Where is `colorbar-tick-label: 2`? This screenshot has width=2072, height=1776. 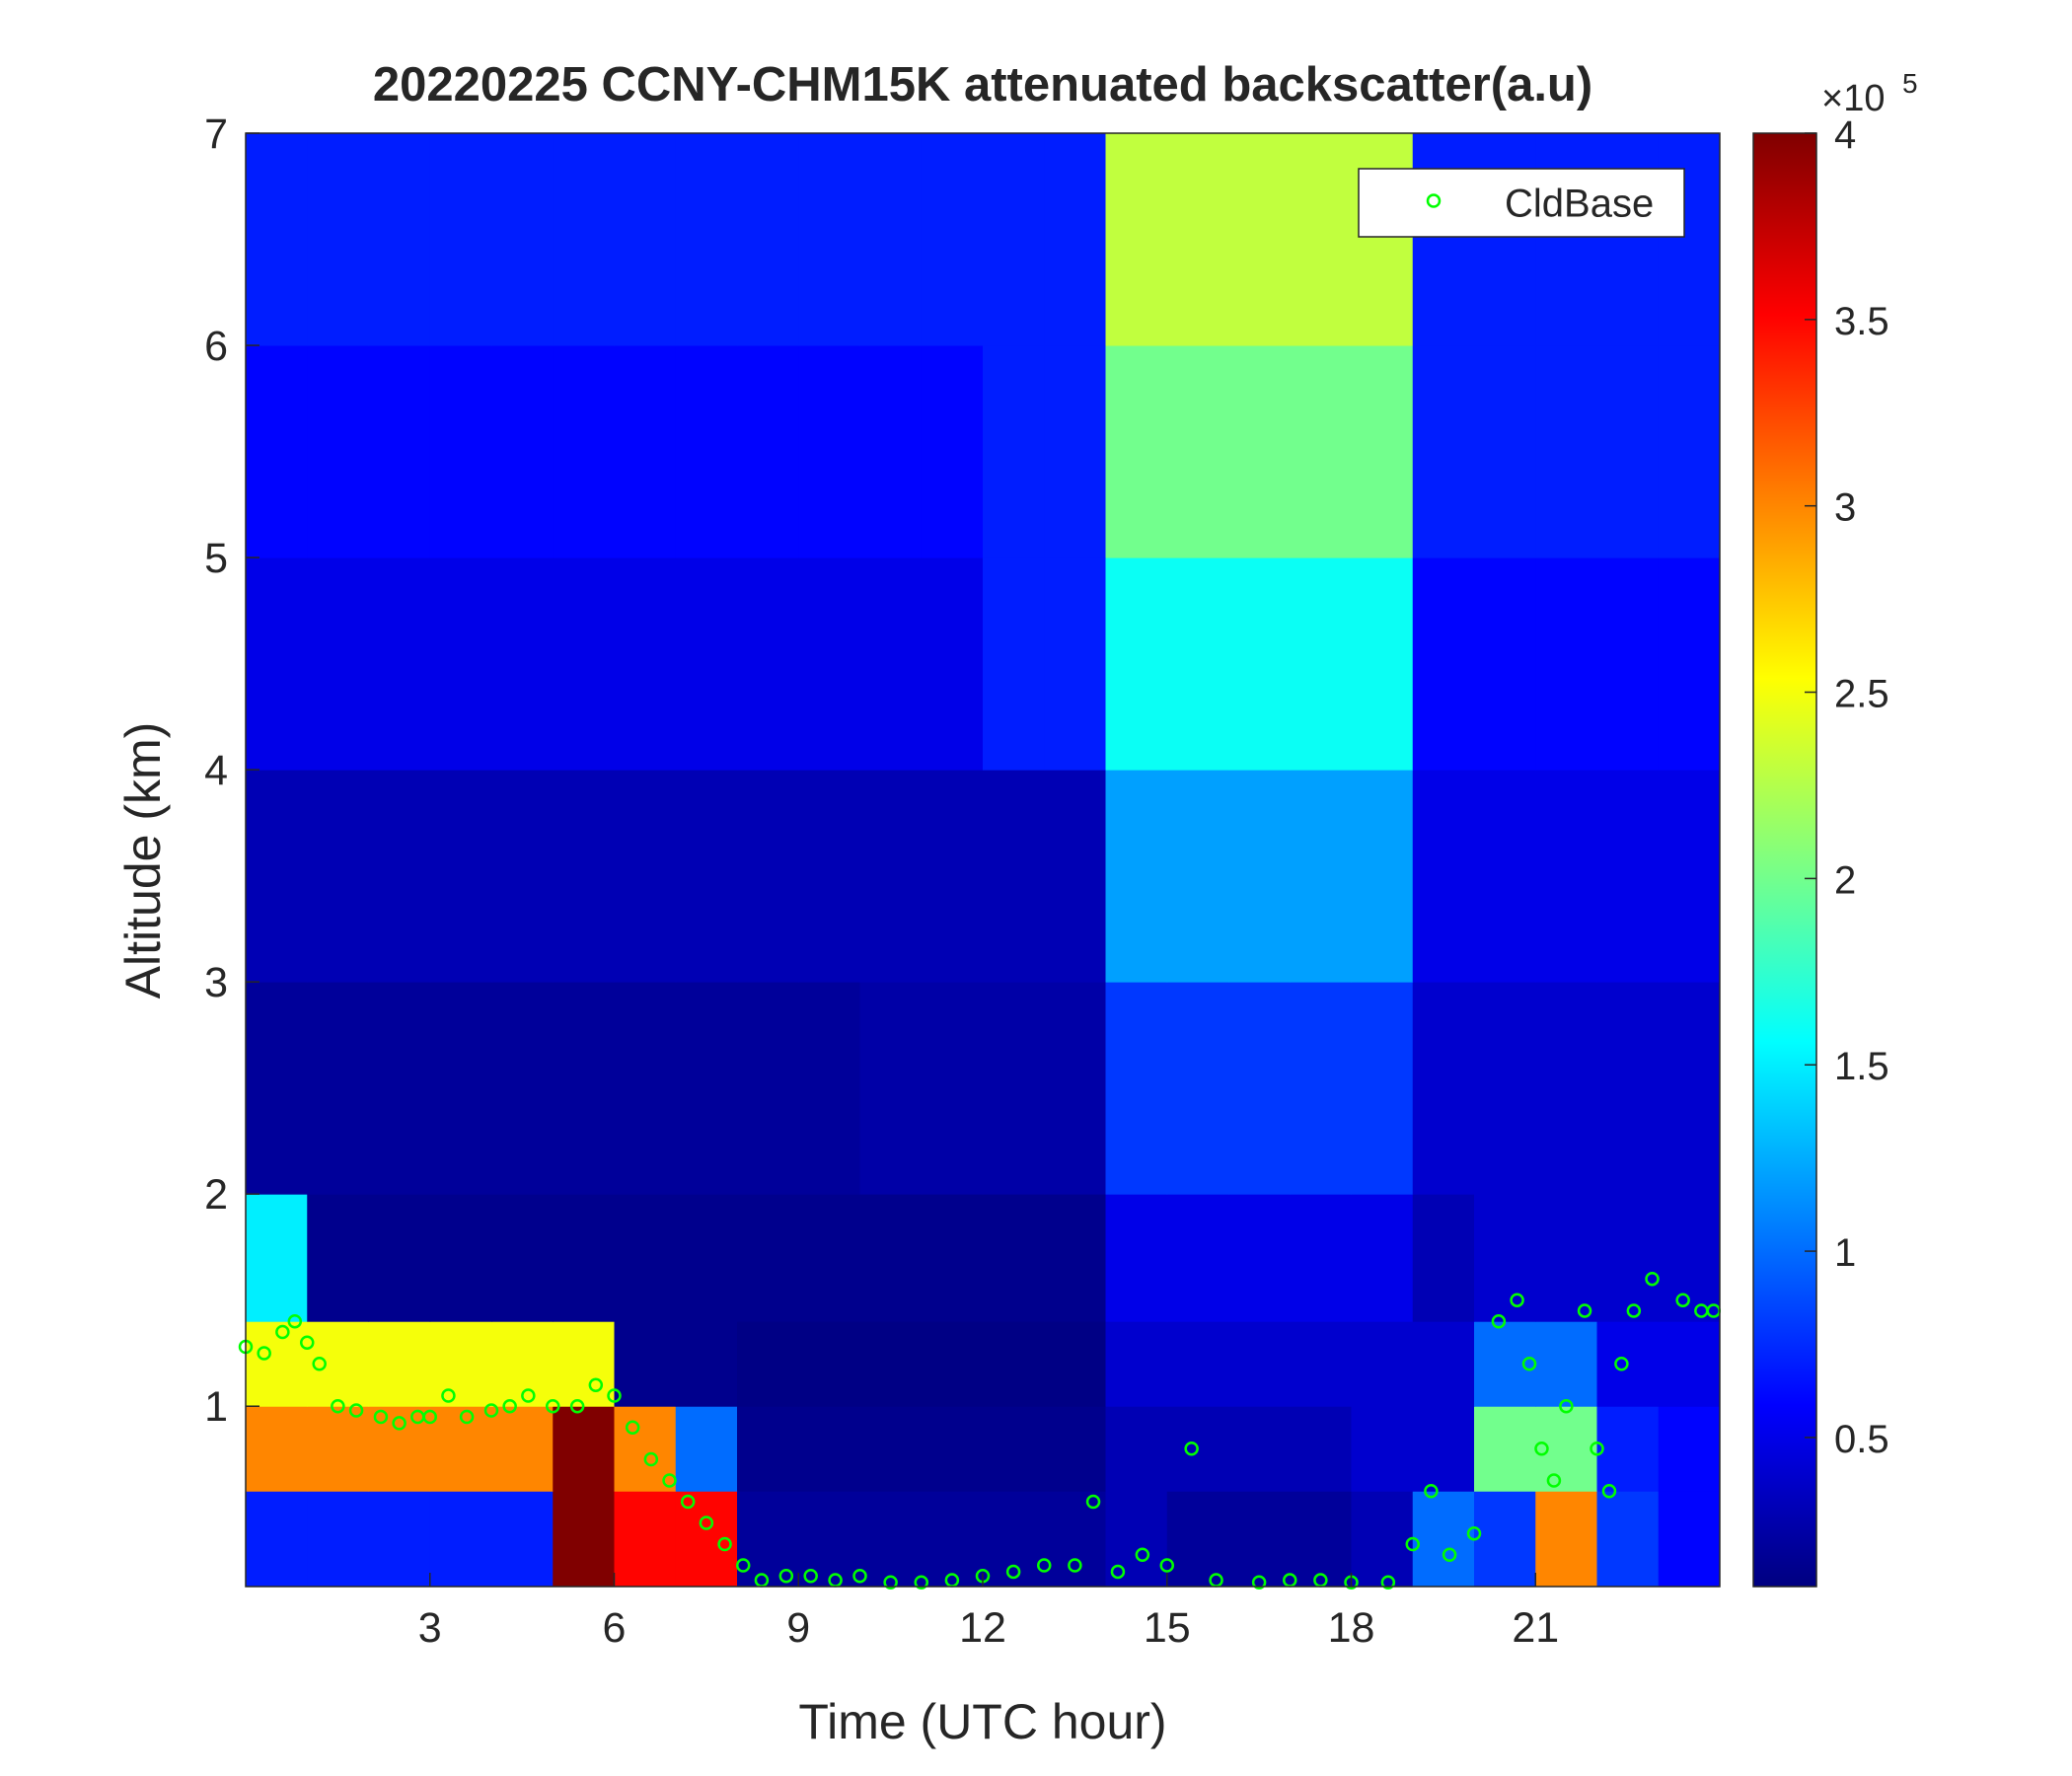
colorbar-tick-label: 2 is located at coordinates (1845, 880).